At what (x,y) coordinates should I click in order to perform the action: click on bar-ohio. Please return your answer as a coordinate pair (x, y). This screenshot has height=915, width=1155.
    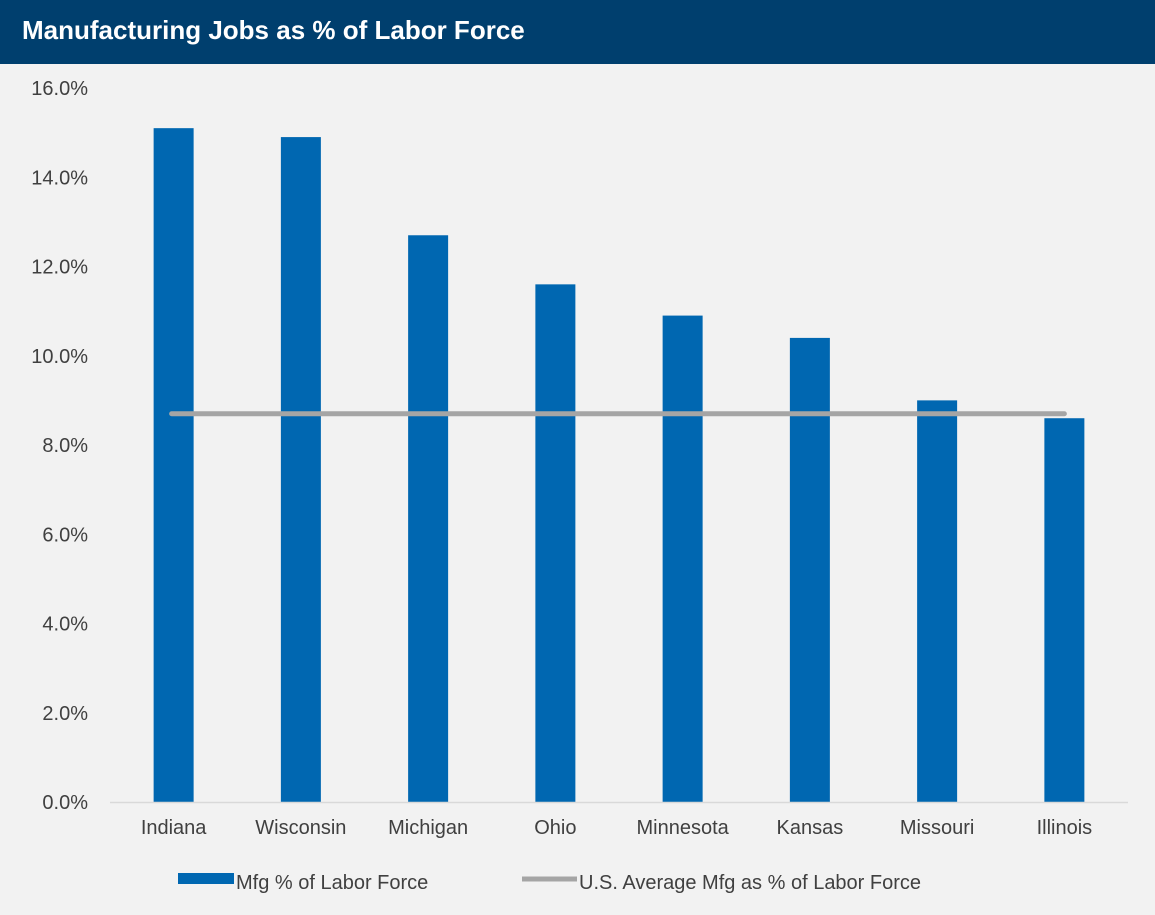
    Looking at the image, I should click on (555, 543).